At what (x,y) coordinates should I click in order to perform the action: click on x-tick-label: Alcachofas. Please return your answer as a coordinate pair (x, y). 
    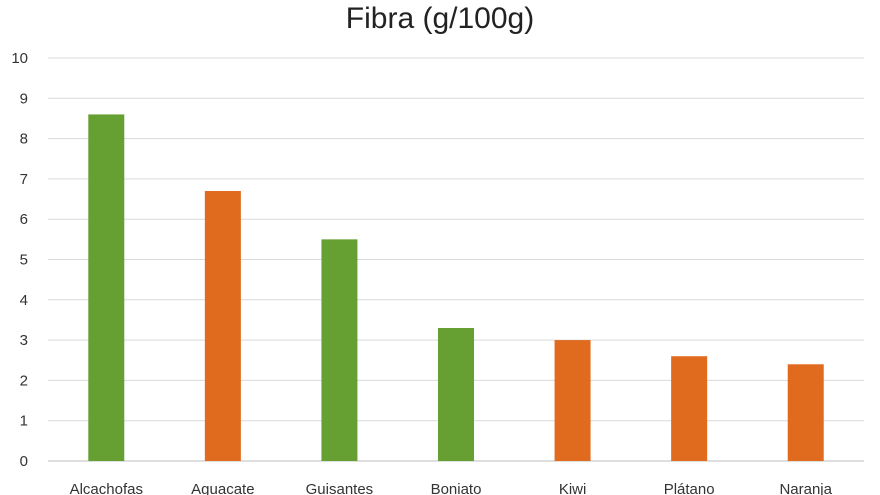
    Looking at the image, I should click on (106, 488).